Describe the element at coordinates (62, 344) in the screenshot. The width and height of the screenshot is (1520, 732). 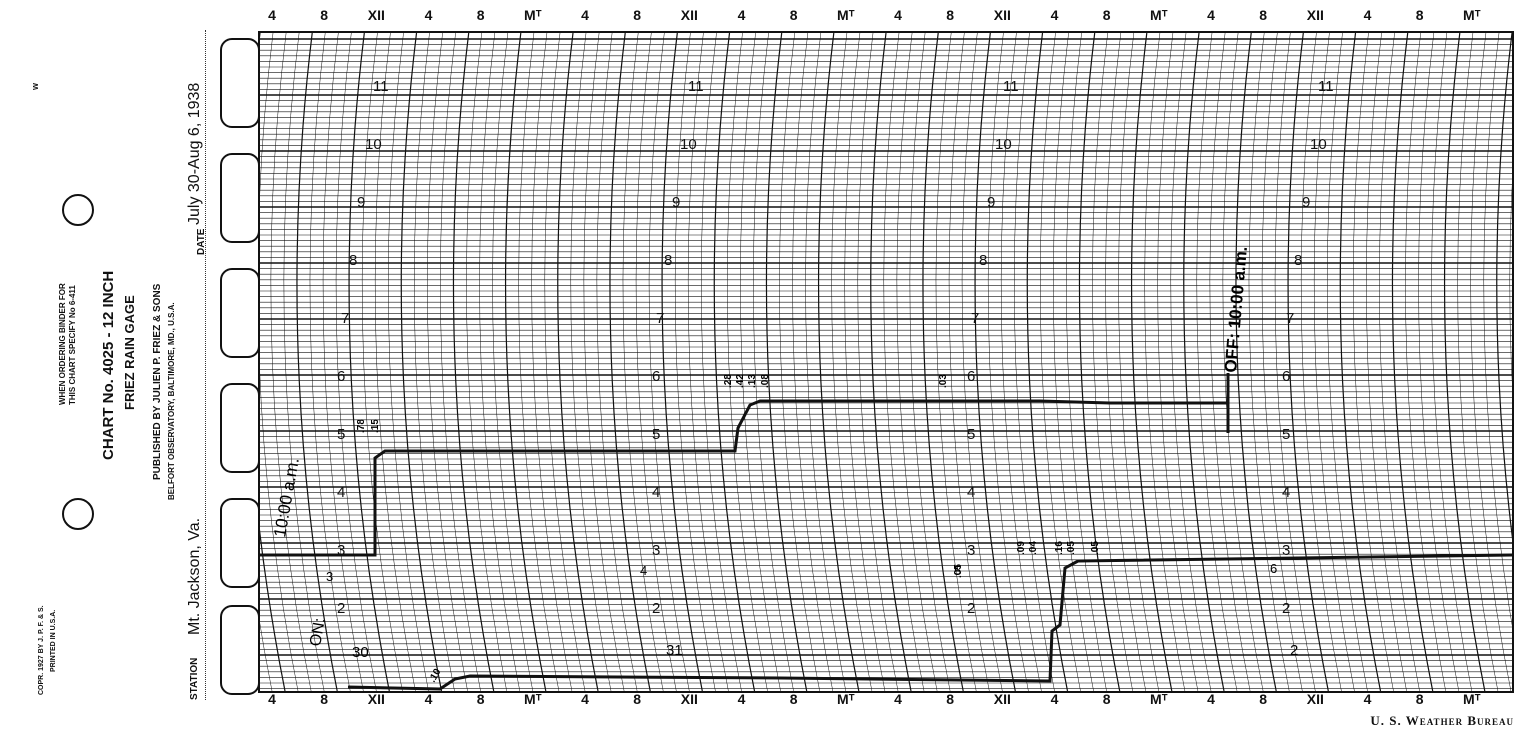
I see `binder-note-line1: WHEN ORDERING BINDER FOR` at that location.